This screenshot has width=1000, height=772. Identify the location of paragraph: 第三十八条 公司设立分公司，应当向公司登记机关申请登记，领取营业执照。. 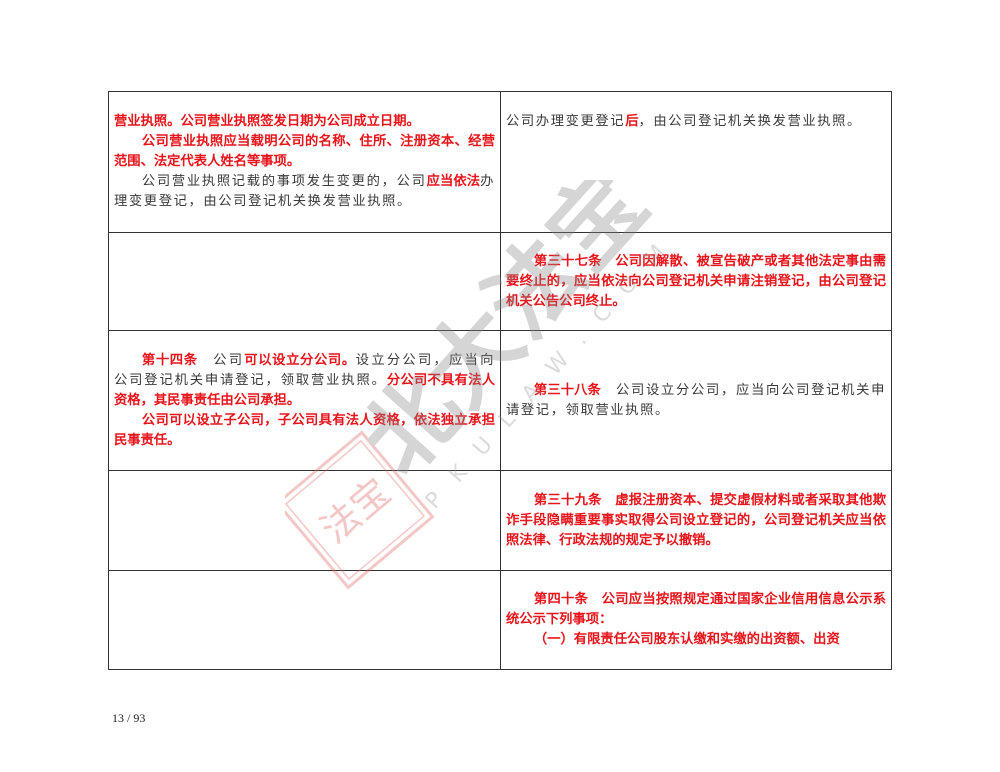
(696, 401).